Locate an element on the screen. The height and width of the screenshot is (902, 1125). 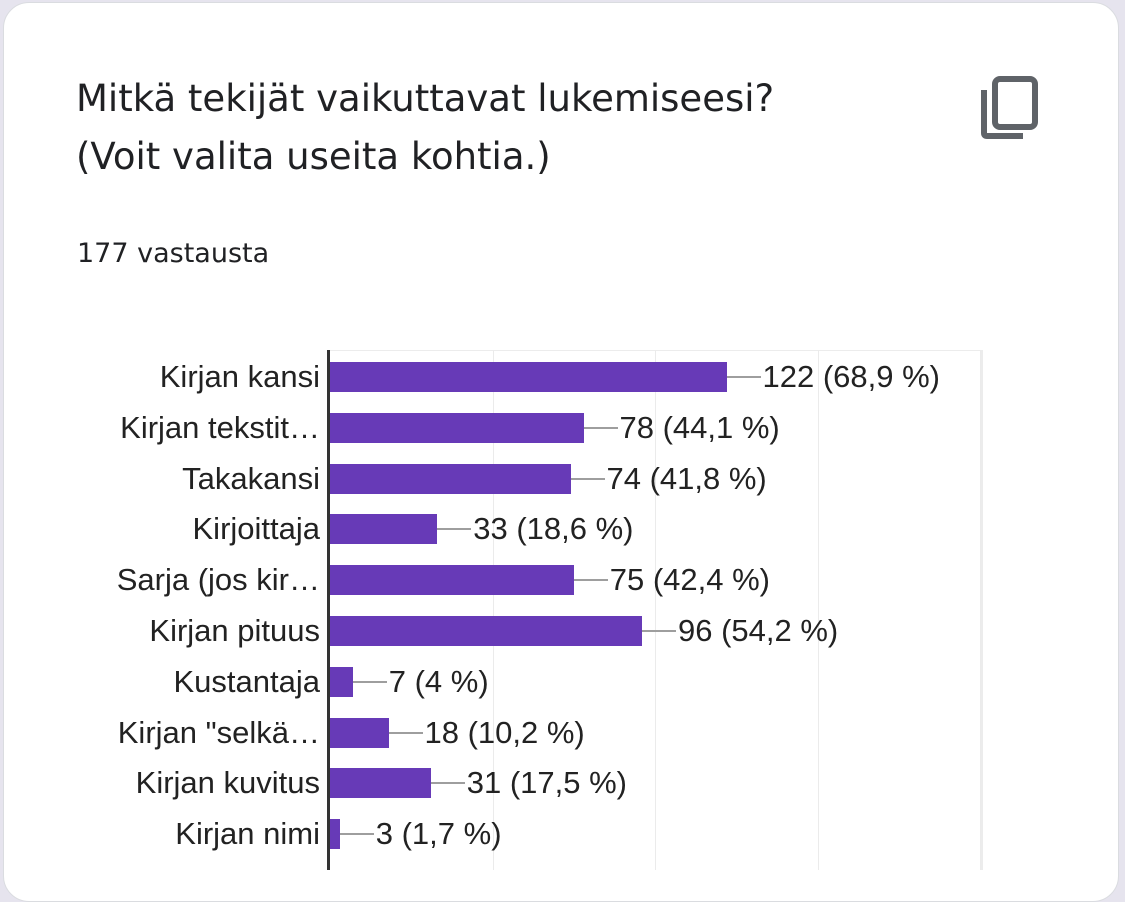
data-label: 7 (4 %) is located at coordinates (438, 681).